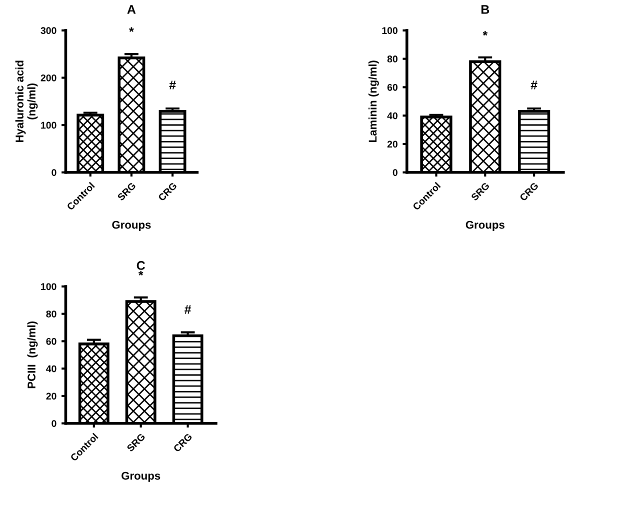 This screenshot has height=507, width=626. What do you see at coordinates (32, 355) in the screenshot?
I see `y-axis-title: PCIII (ng/ml)` at bounding box center [32, 355].